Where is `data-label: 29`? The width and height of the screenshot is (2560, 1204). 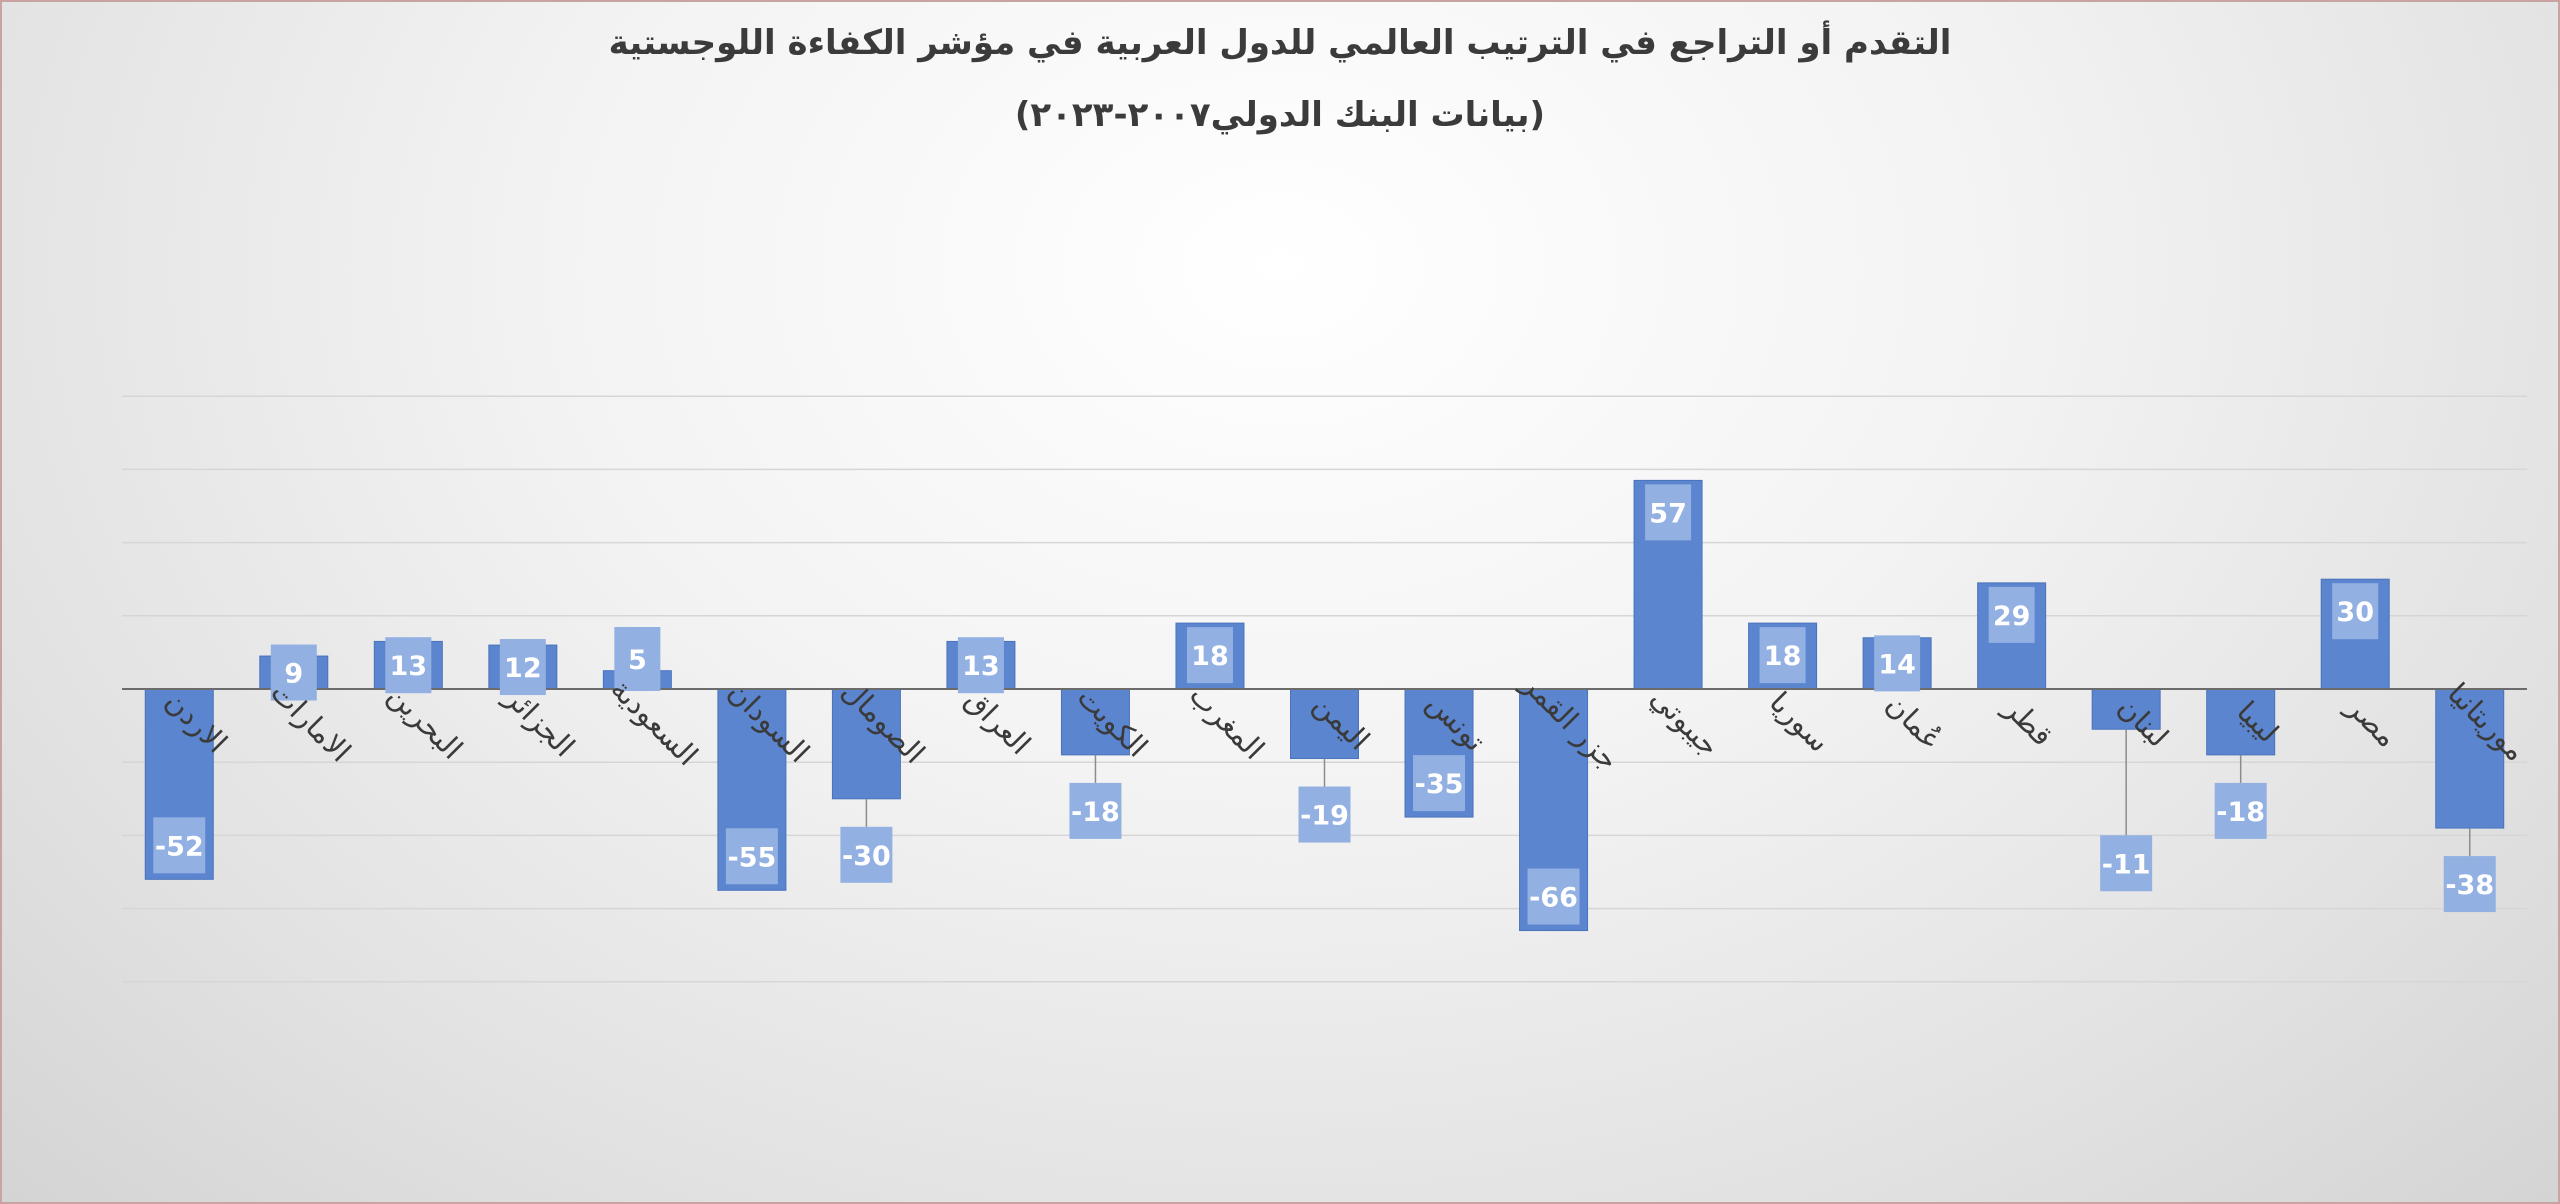 data-label: 29 is located at coordinates (2012, 616).